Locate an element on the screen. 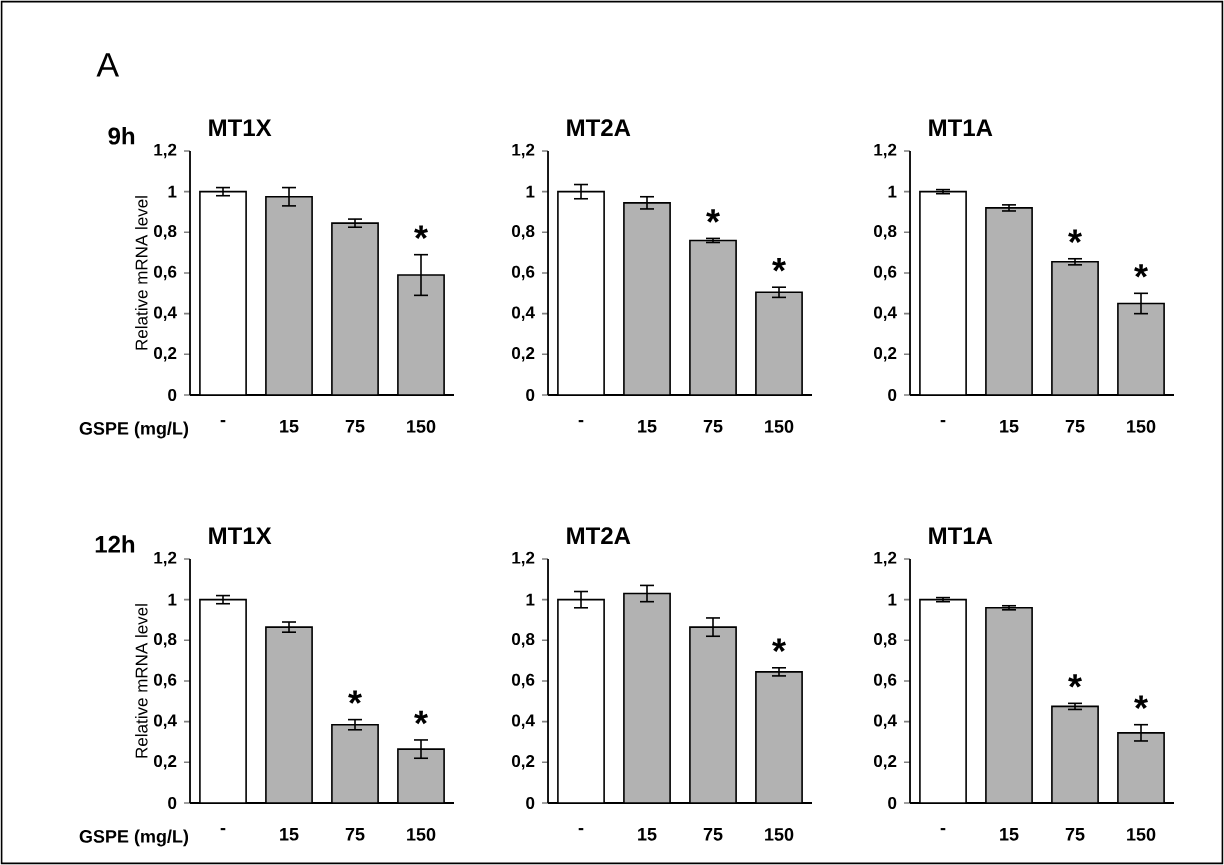 Image resolution: width=1224 pixels, height=865 pixels. text: A is located at coordinates (108, 65).